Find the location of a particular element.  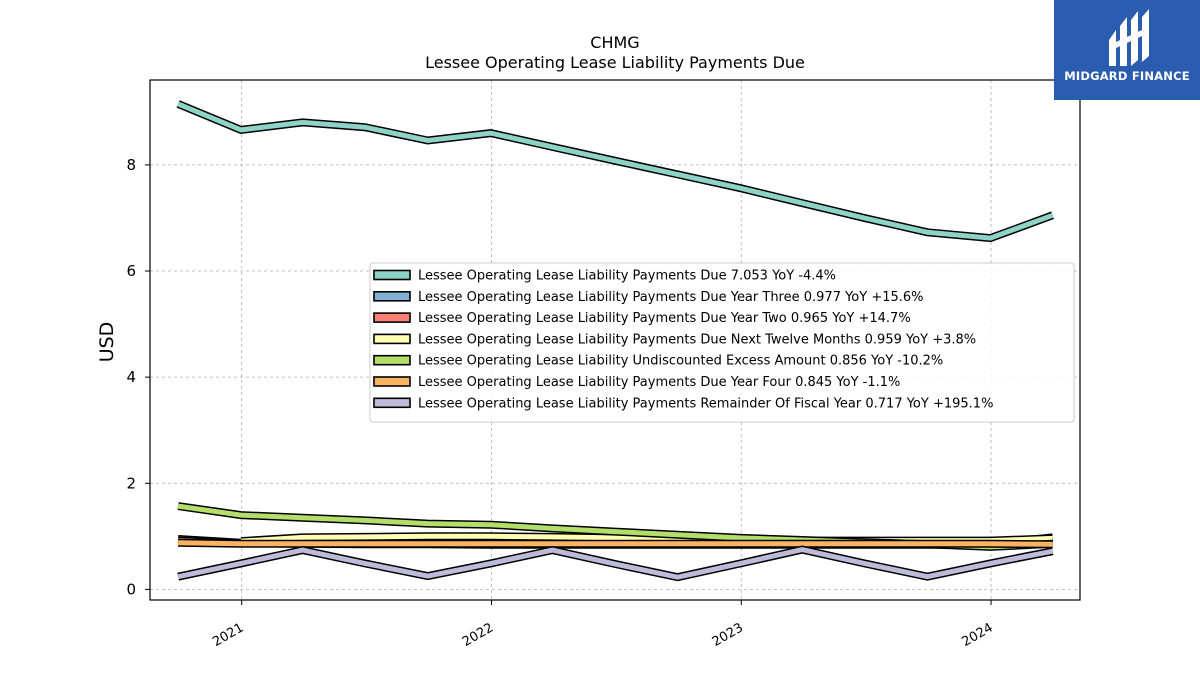

legend-box is located at coordinates (722, 342).